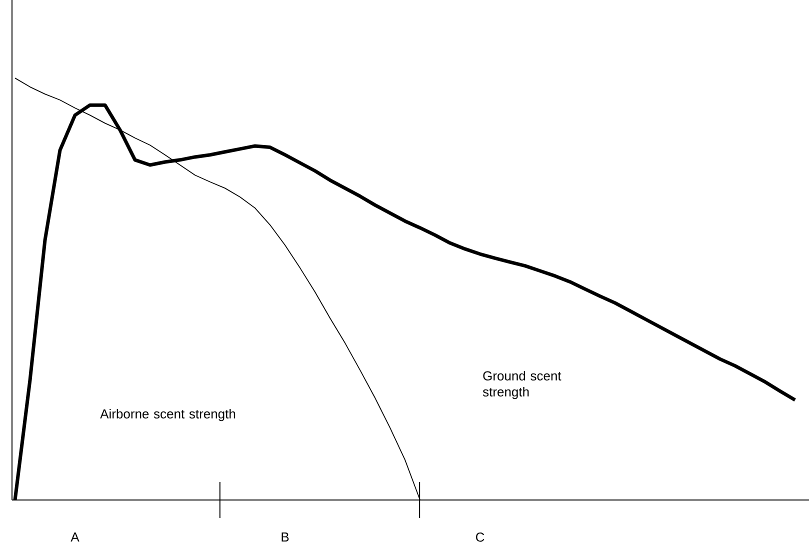 The width and height of the screenshot is (809, 560). I want to click on annotation: Ground scent strength, so click(522, 385).